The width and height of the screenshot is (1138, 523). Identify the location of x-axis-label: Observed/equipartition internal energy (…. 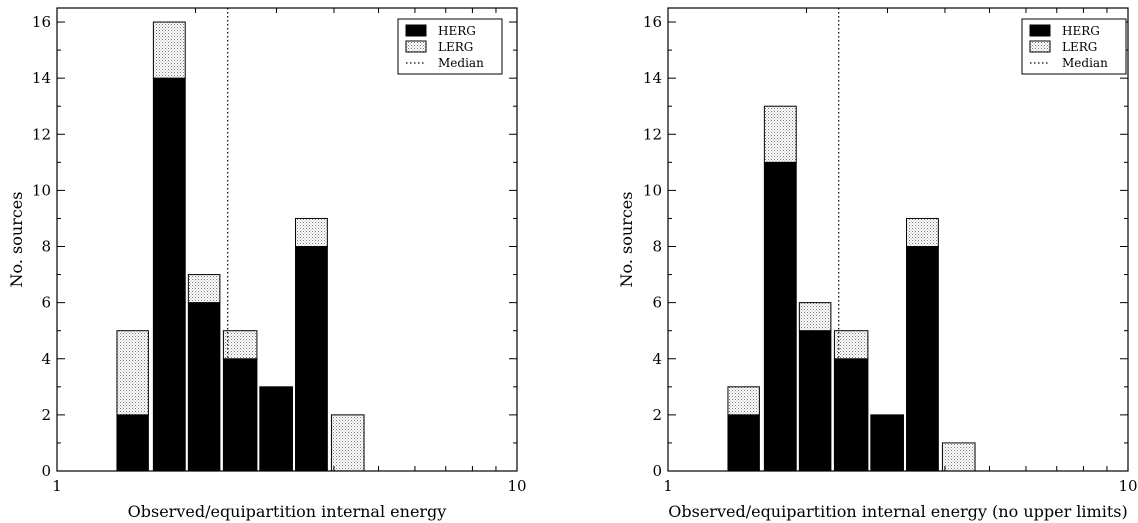
(897, 511).